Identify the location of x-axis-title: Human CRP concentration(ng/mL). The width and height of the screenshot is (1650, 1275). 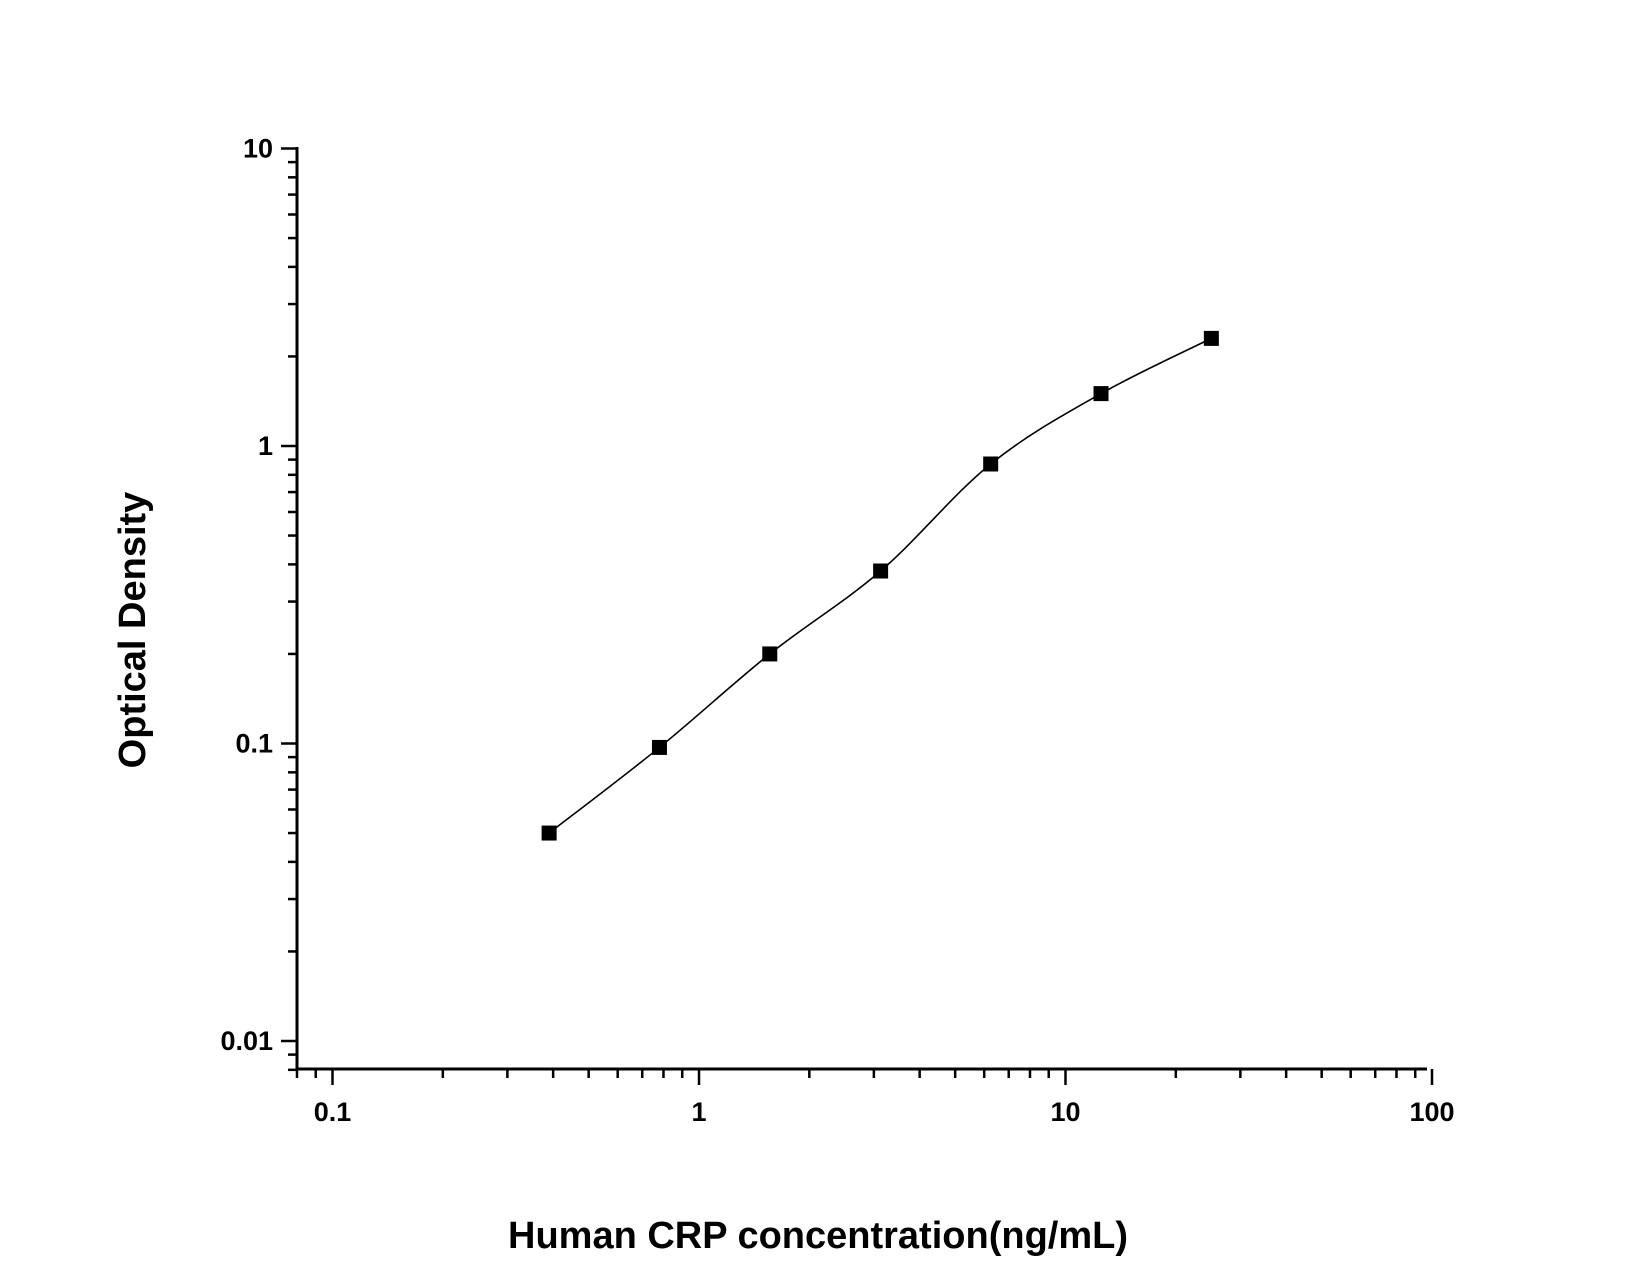
(818, 1236).